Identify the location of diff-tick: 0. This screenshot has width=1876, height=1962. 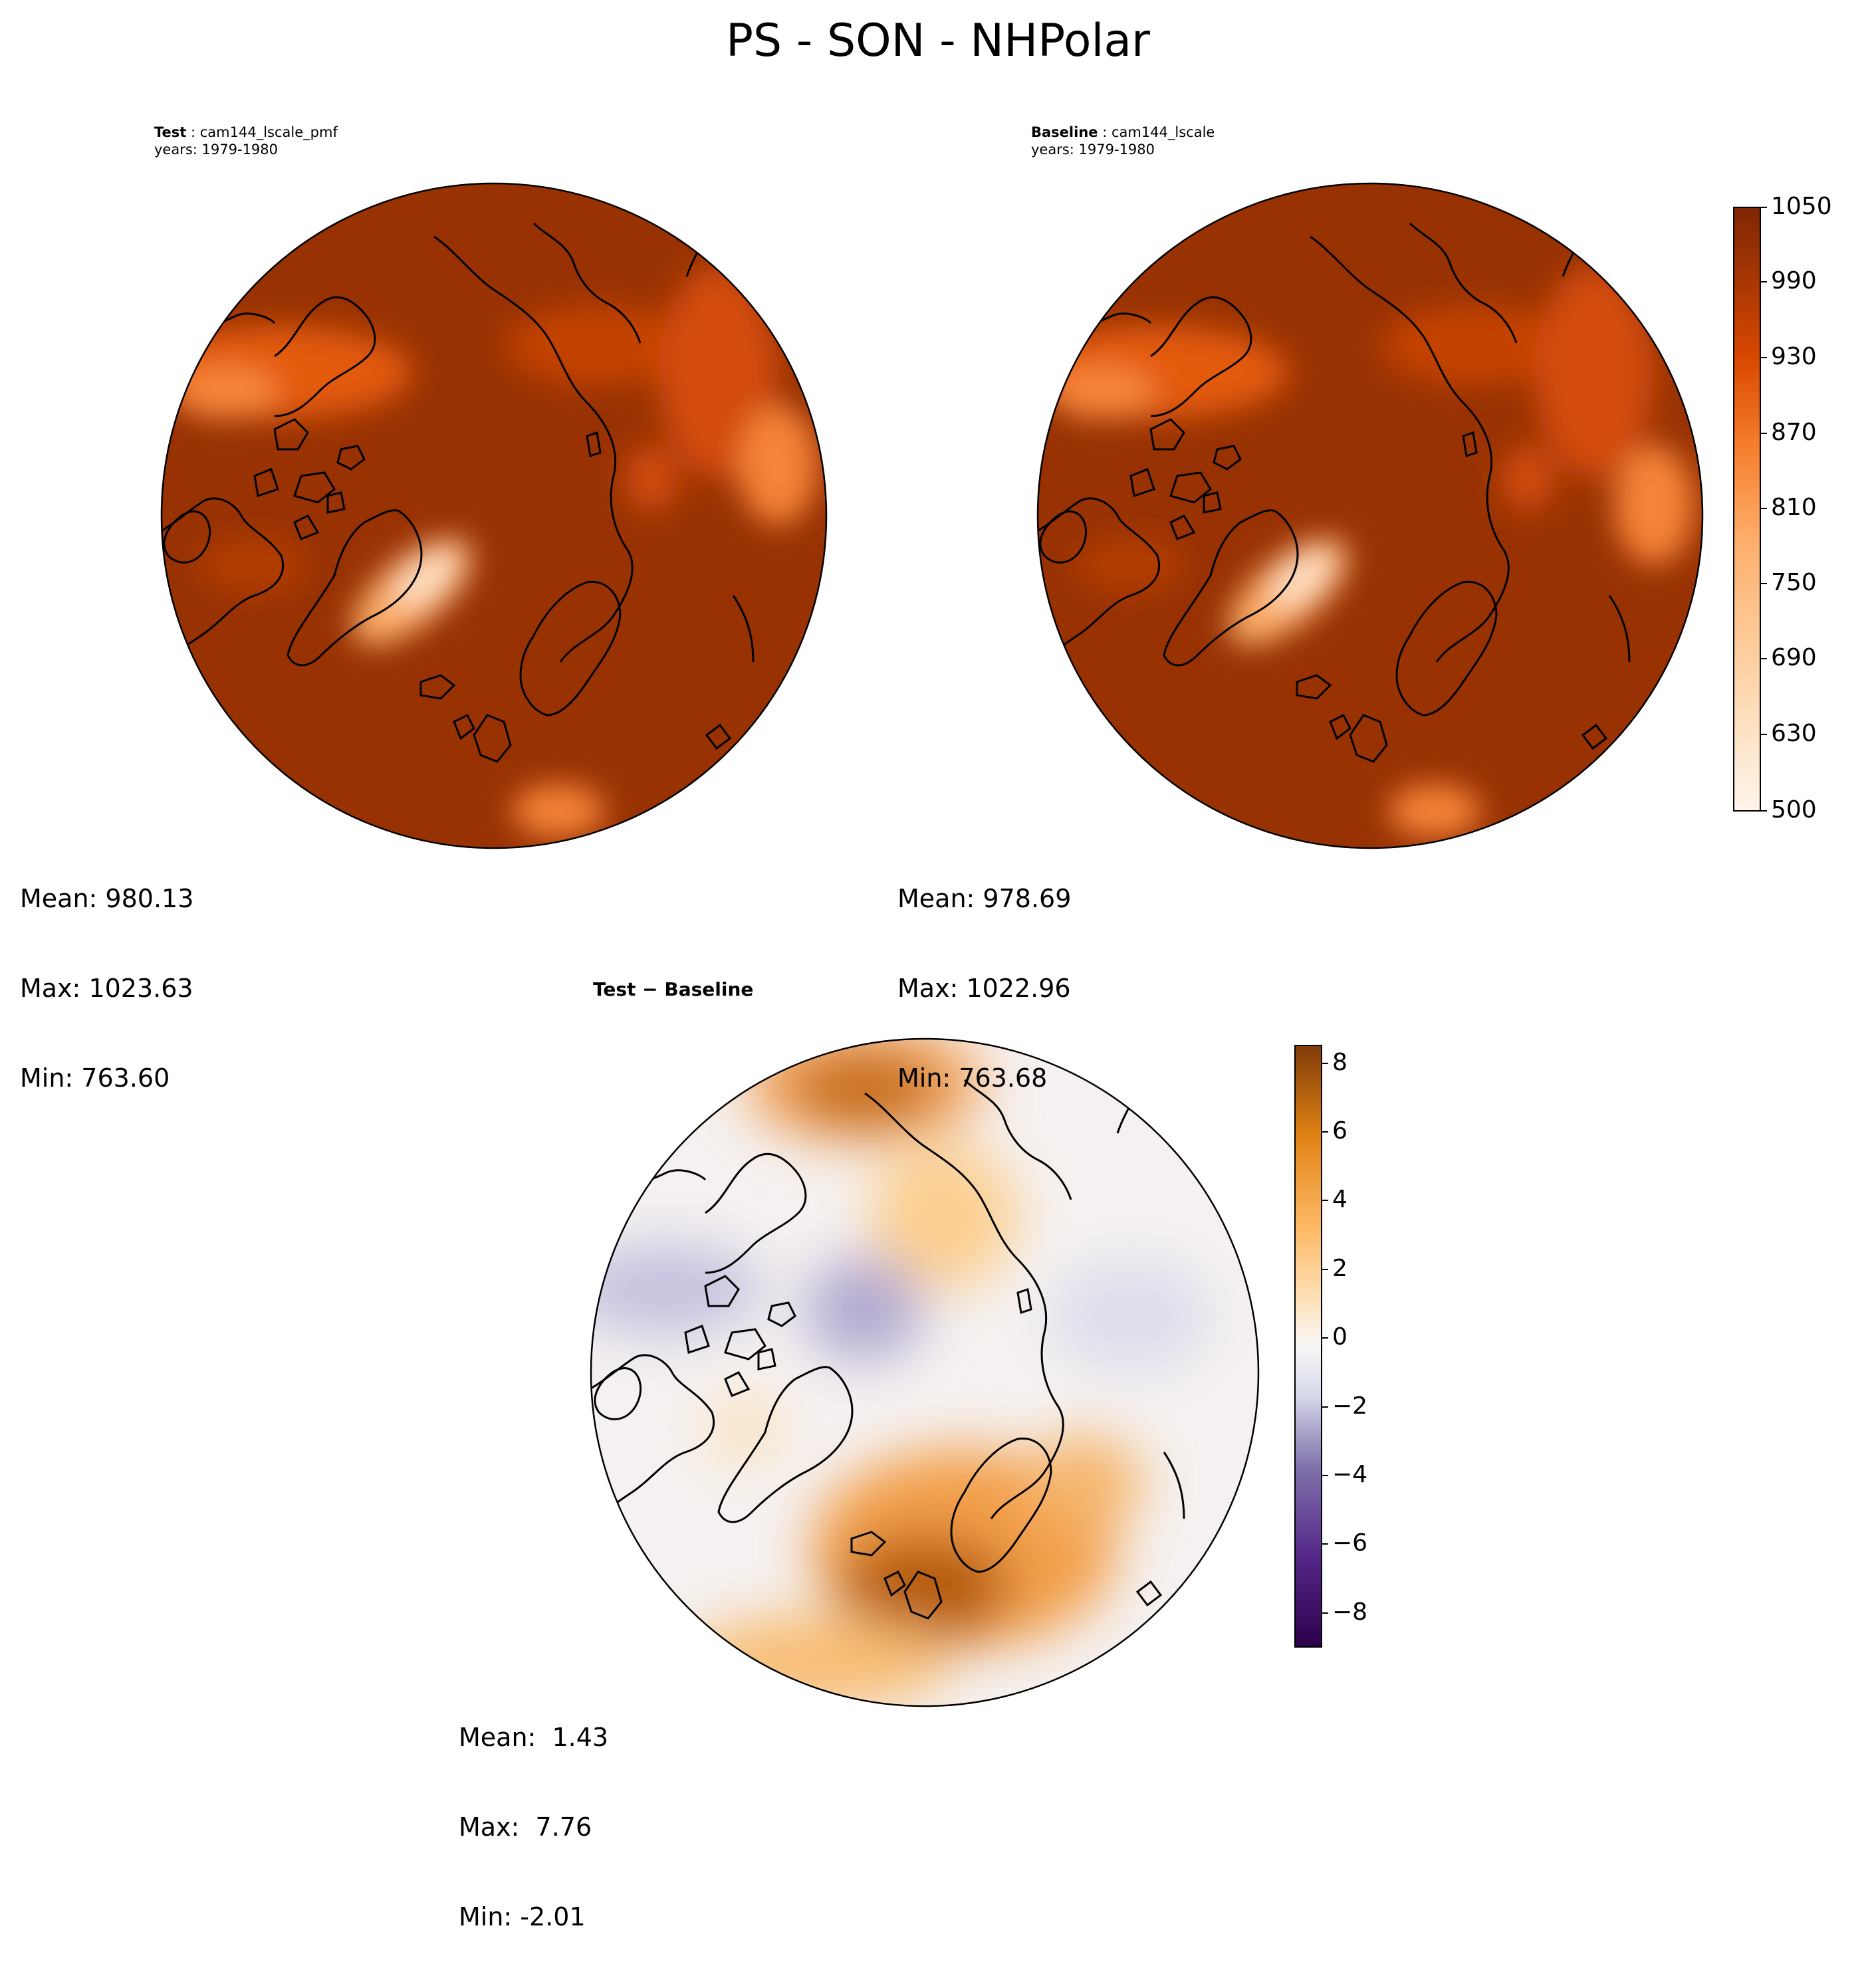
(1340, 1337).